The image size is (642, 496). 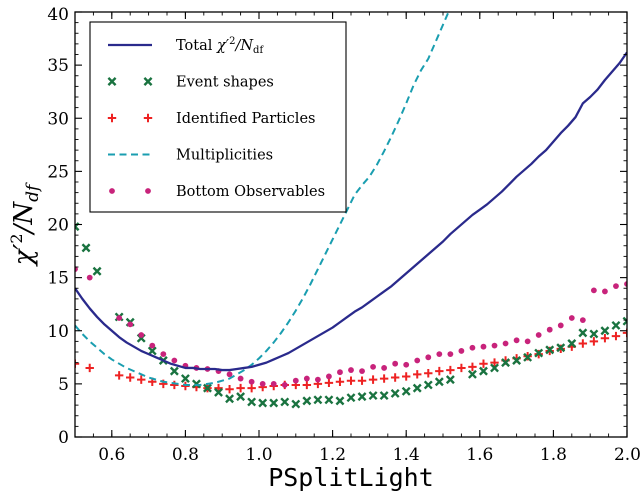 What do you see at coordinates (58, 279) in the screenshot?
I see `y-tick-label: 15` at bounding box center [58, 279].